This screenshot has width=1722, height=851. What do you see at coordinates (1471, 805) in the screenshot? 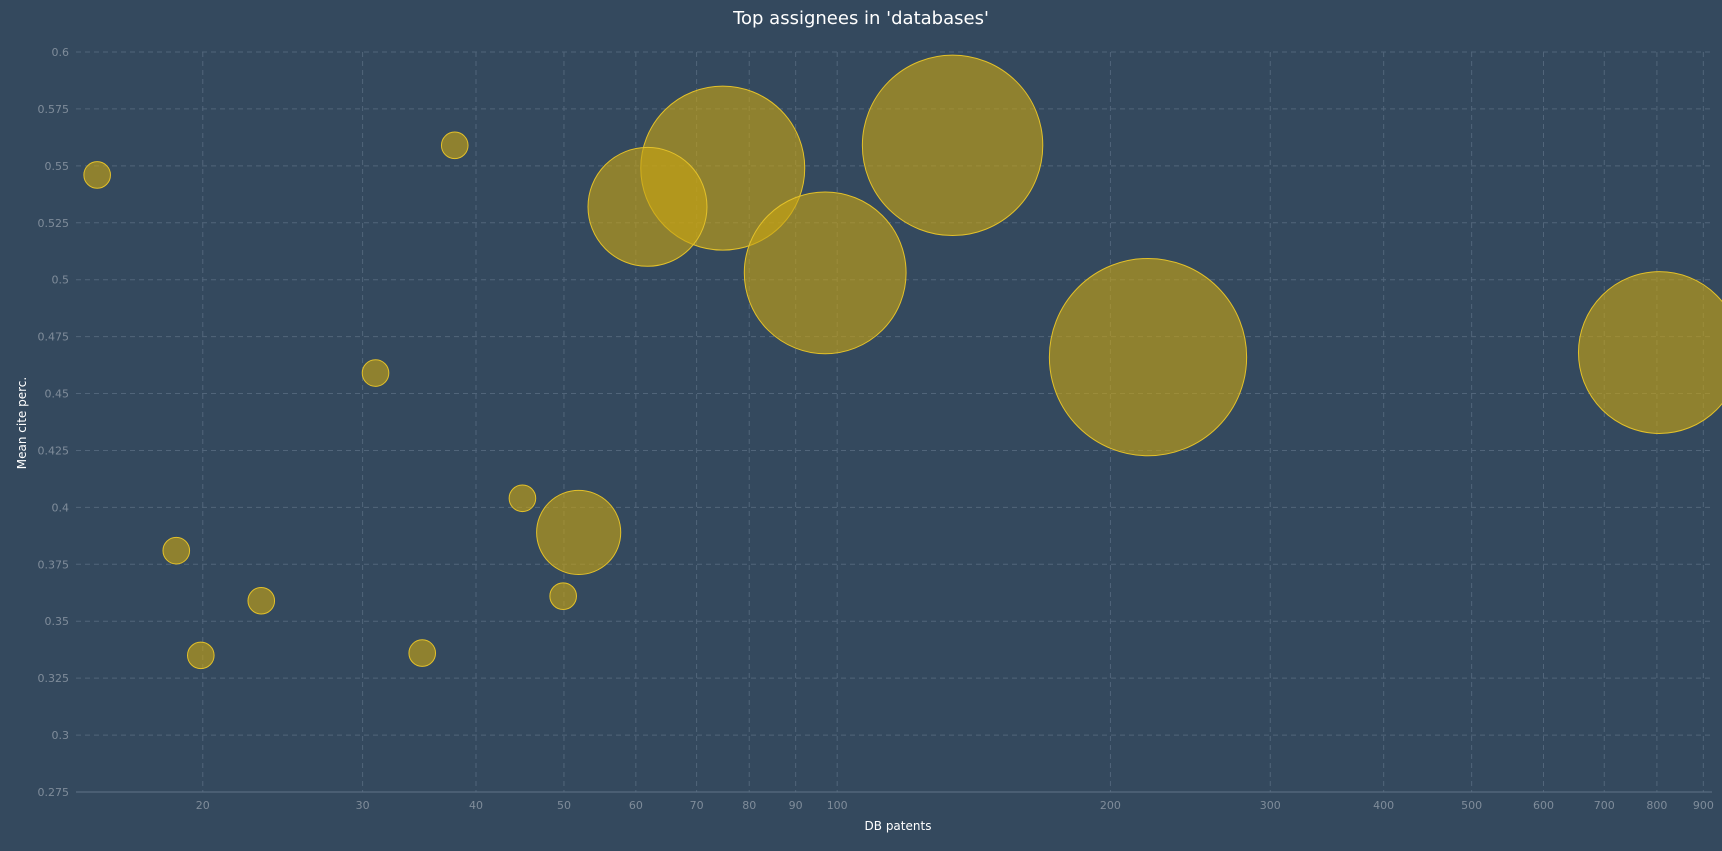
I see `x-tick-label: 500` at bounding box center [1471, 805].